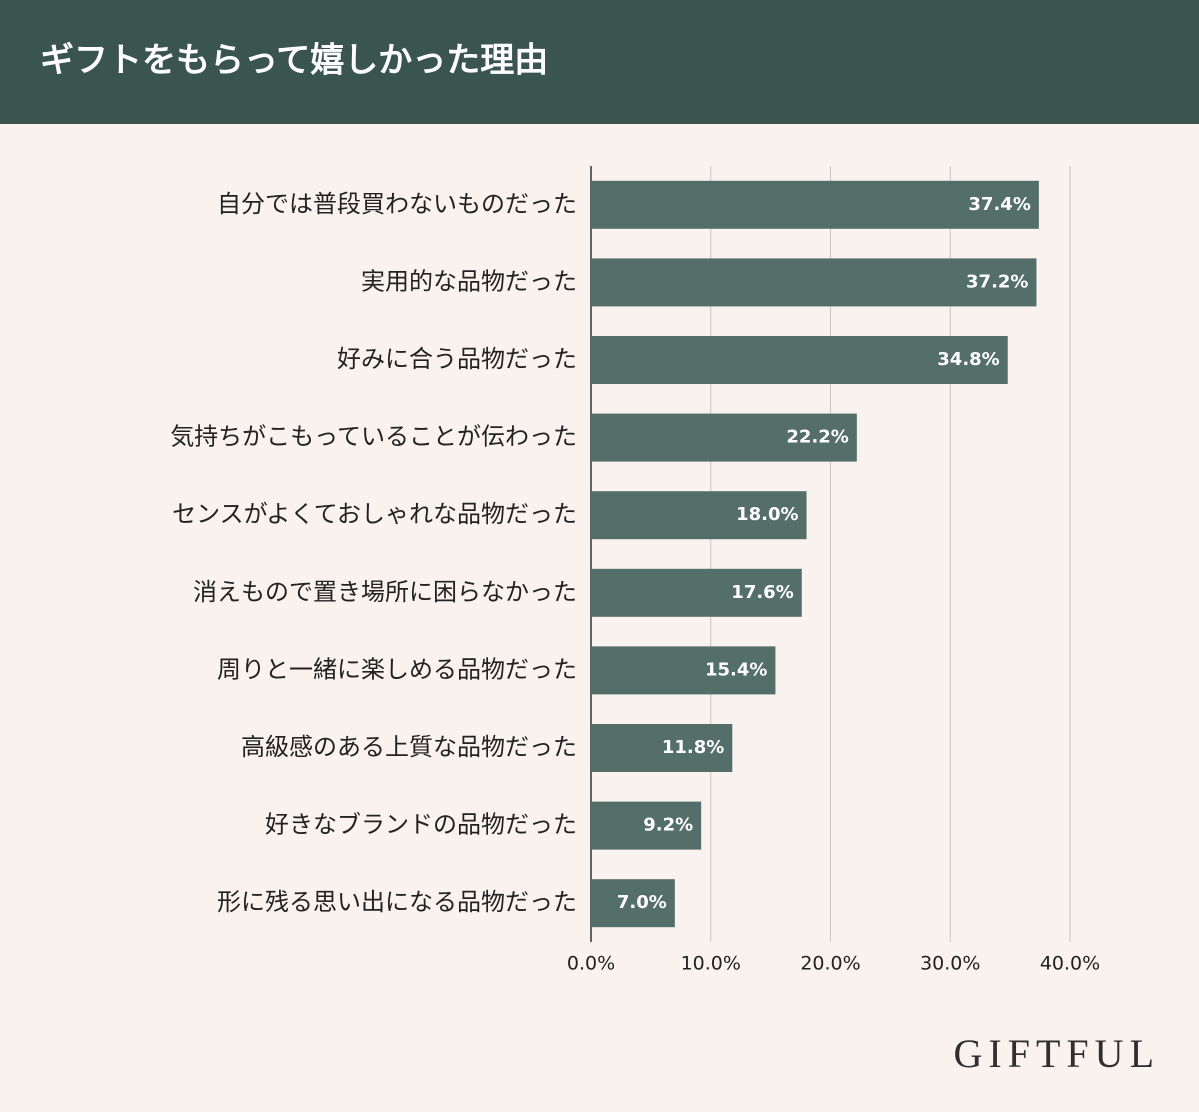 This screenshot has height=1112, width=1199. What do you see at coordinates (817, 437) in the screenshot?
I see `value-label: 22.2%` at bounding box center [817, 437].